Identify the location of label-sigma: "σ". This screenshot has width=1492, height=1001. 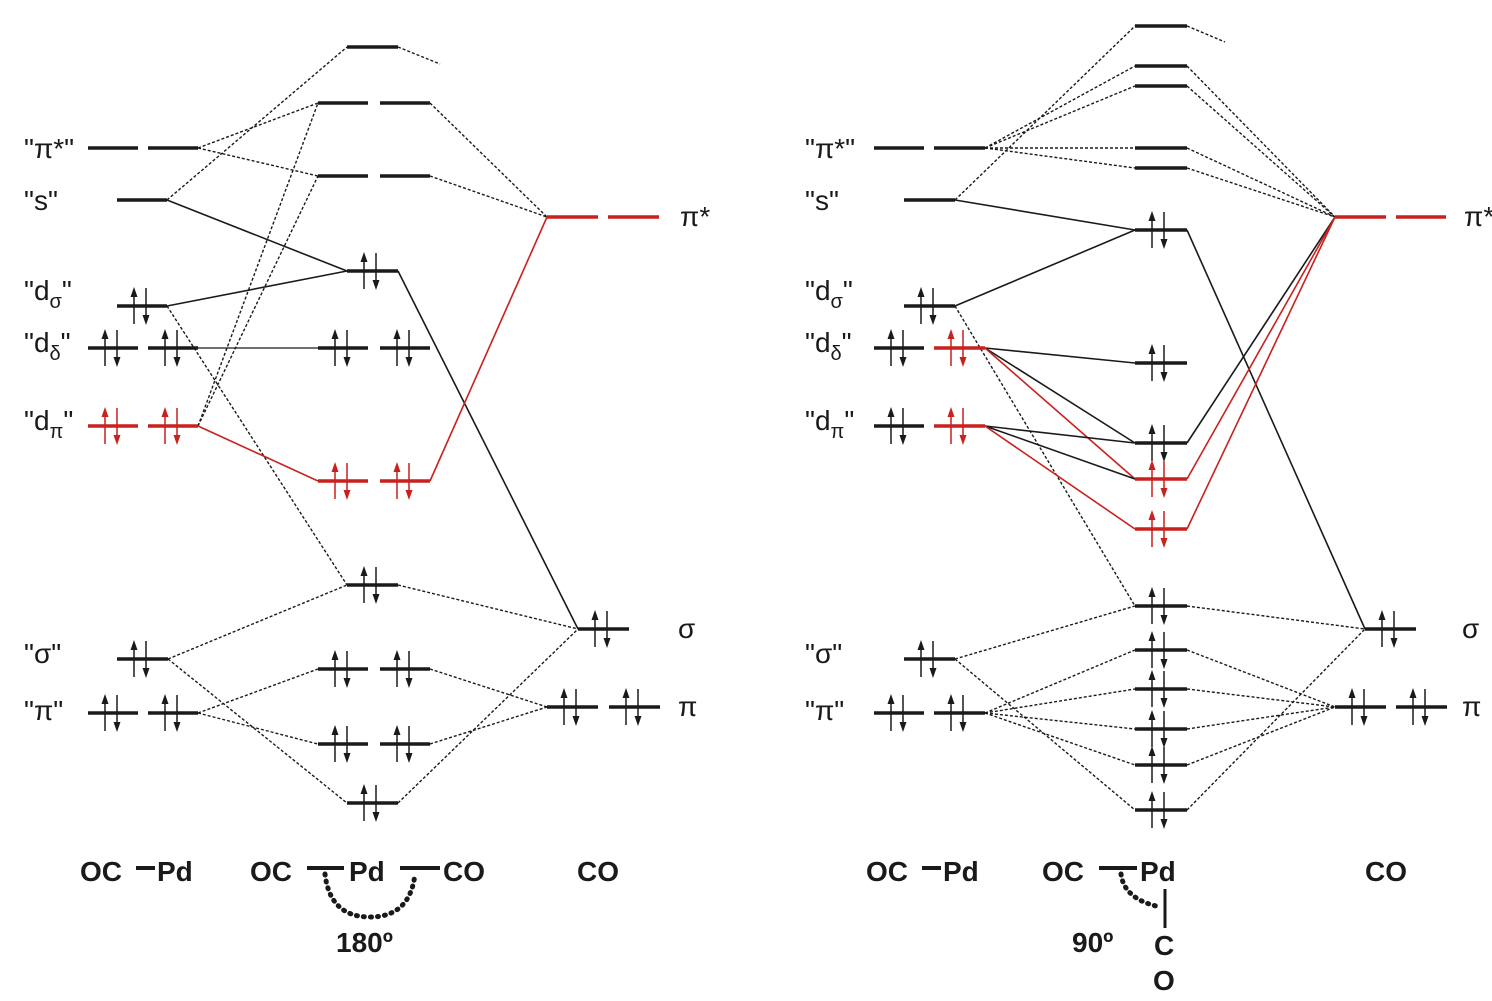
(42, 653).